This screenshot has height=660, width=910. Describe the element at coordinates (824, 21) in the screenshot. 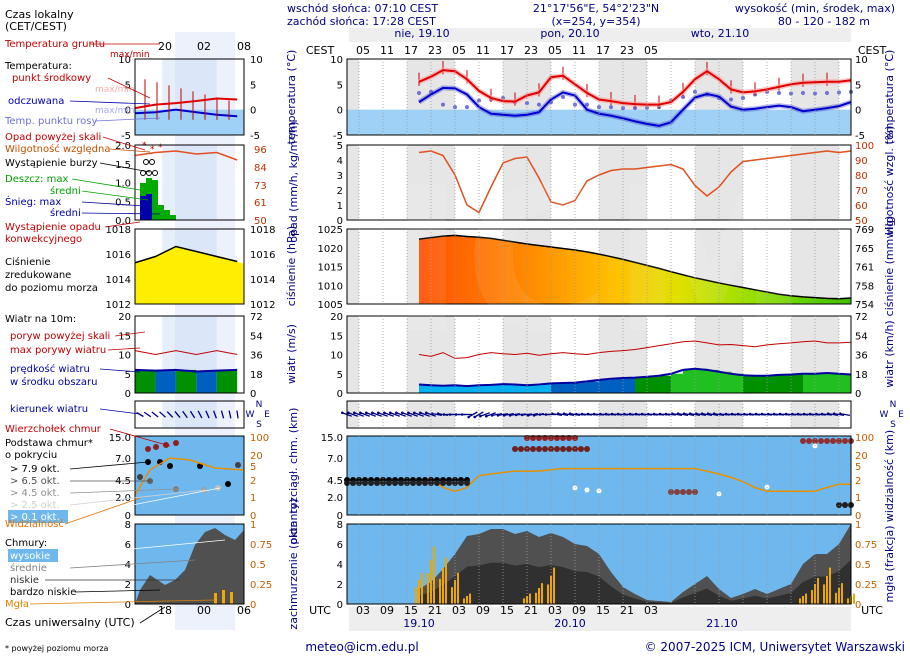

I see `elevation-values: 80 - 120 - 182 m` at that location.